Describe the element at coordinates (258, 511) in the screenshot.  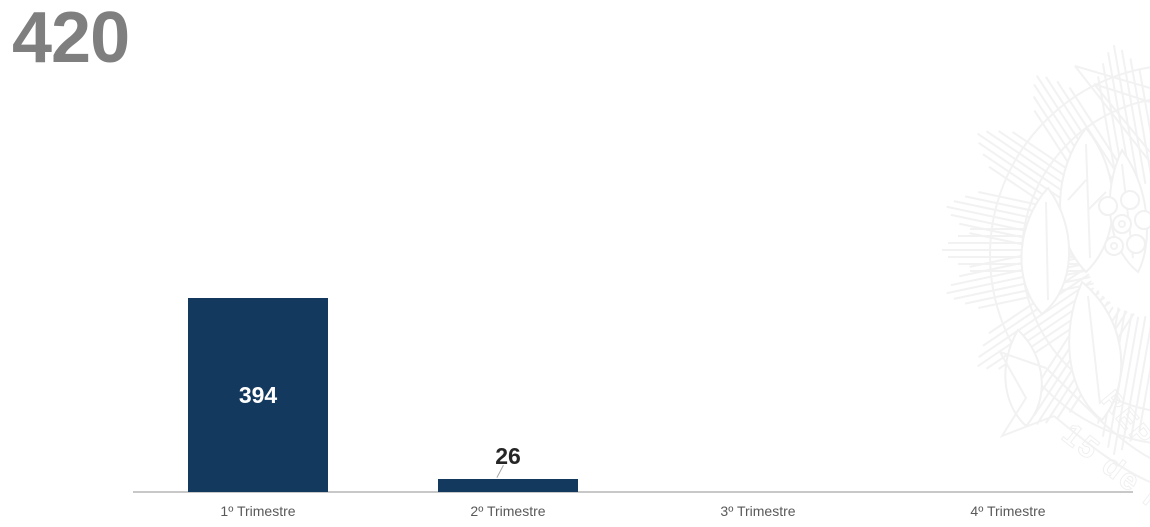
I see `category-label: 1º Trimestre` at that location.